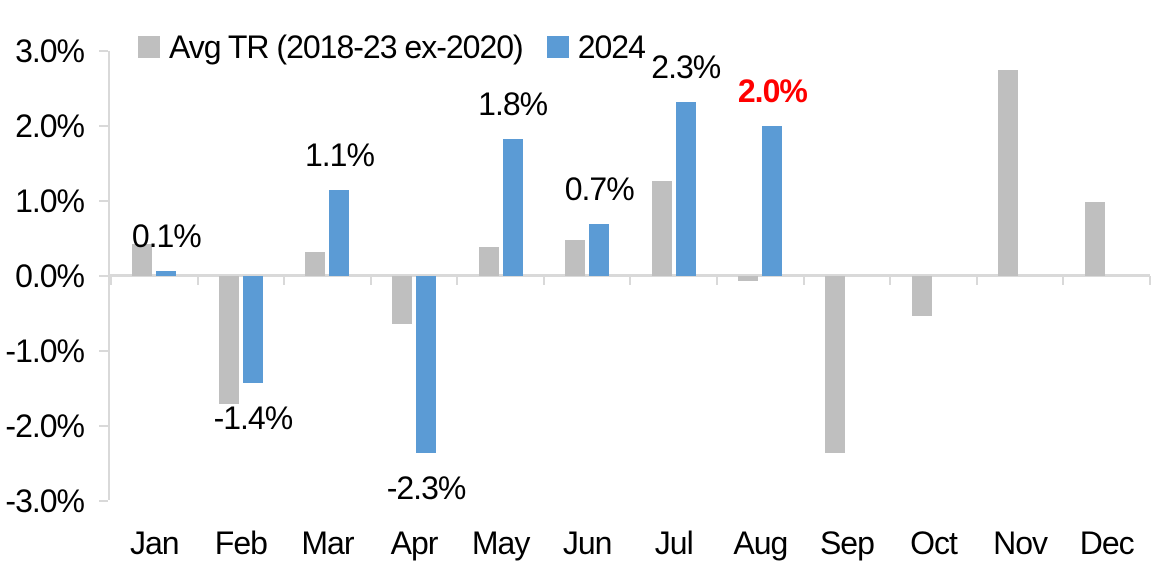  Describe the element at coordinates (166, 235) in the screenshot. I see `data-label-2024-jan: 0.1%` at that location.